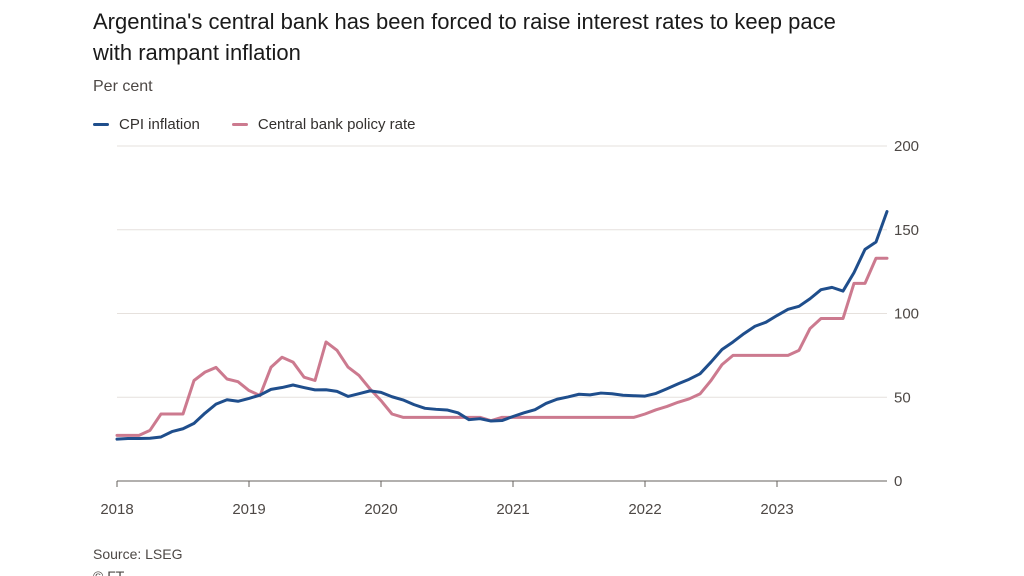 This screenshot has height=576, width=1024. I want to click on legend-swatch-policy-rate, so click(239, 124).